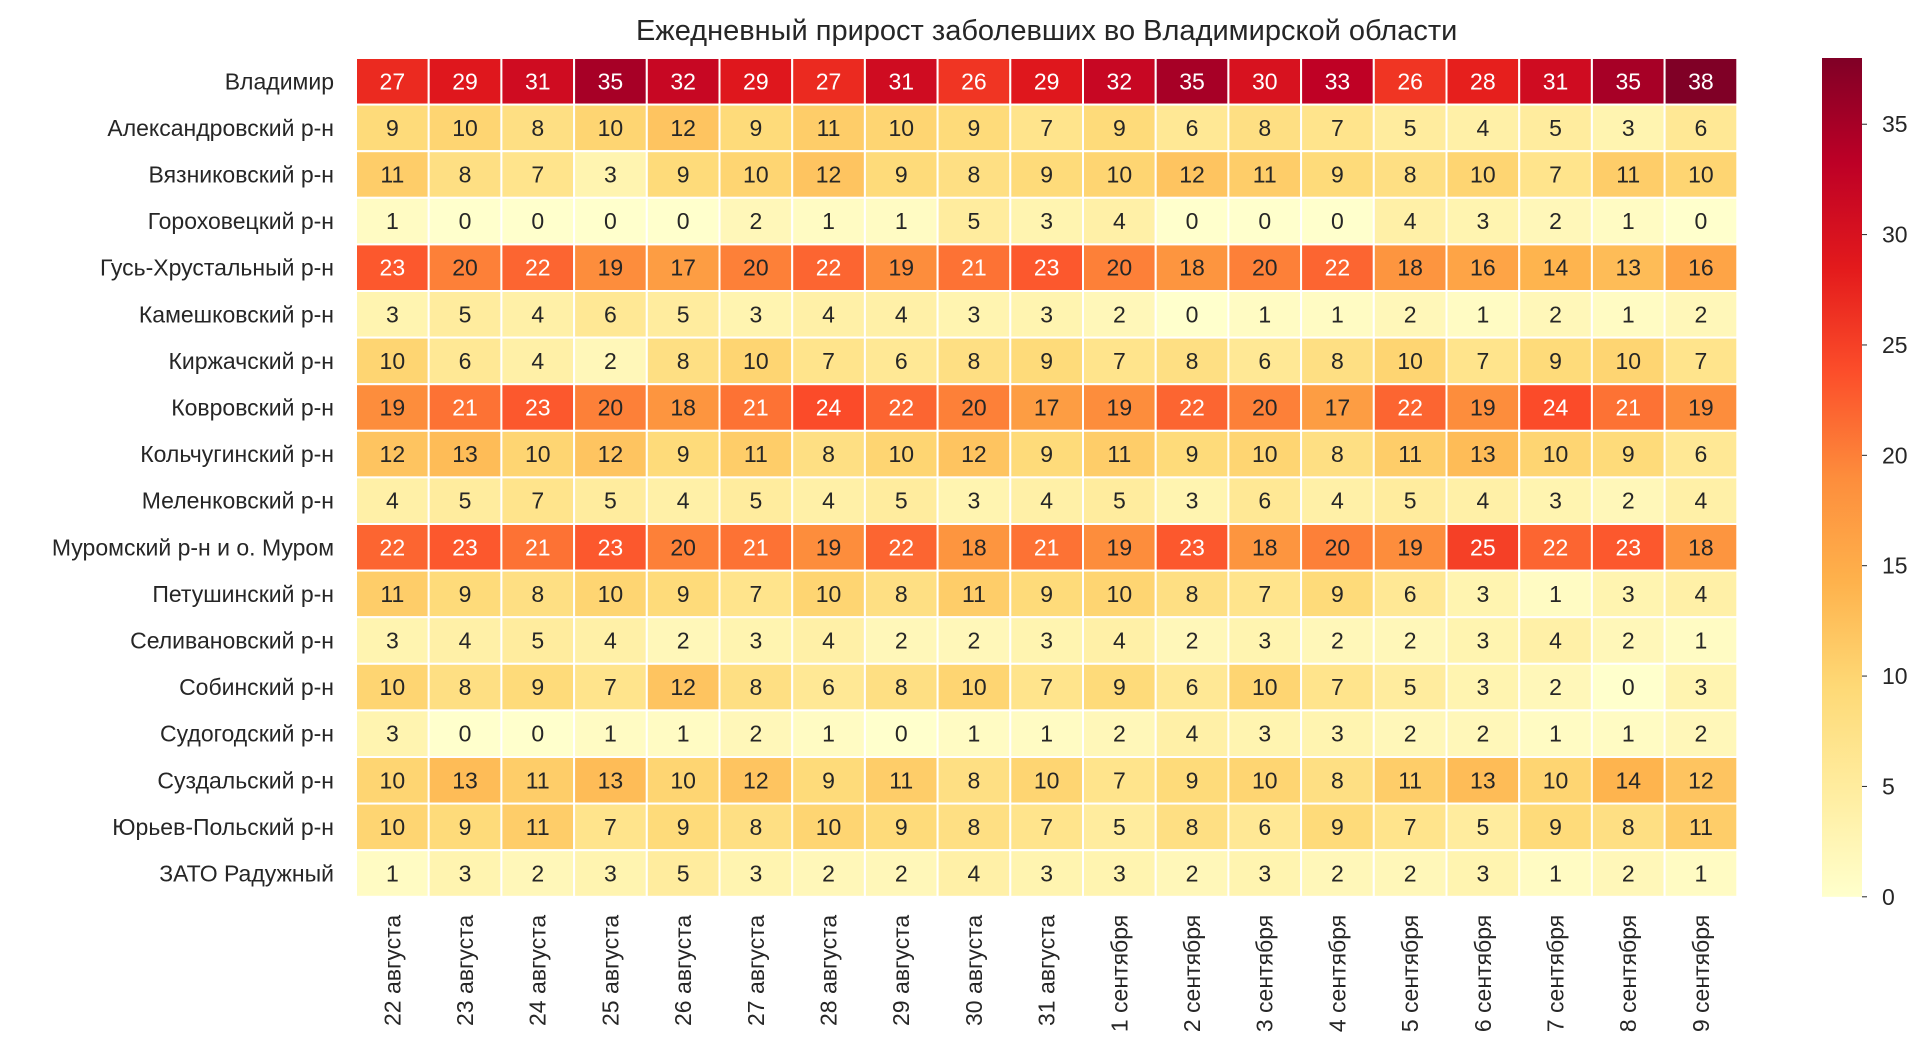  I want to click on cell-value-label: 21, so click(756, 547).